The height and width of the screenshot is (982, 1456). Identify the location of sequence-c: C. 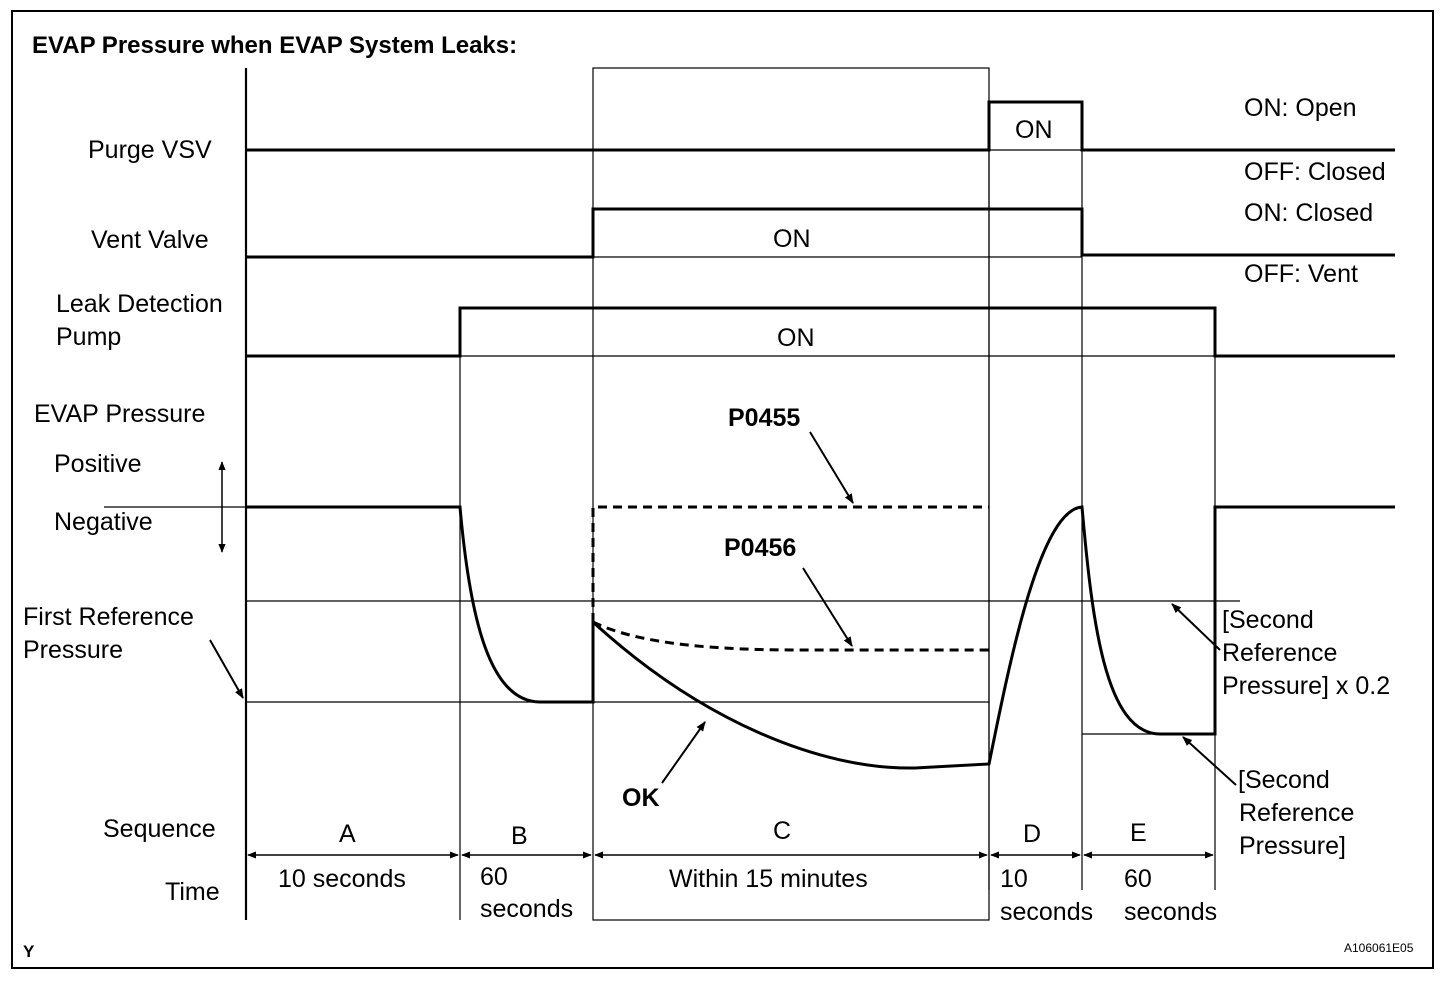
(782, 831).